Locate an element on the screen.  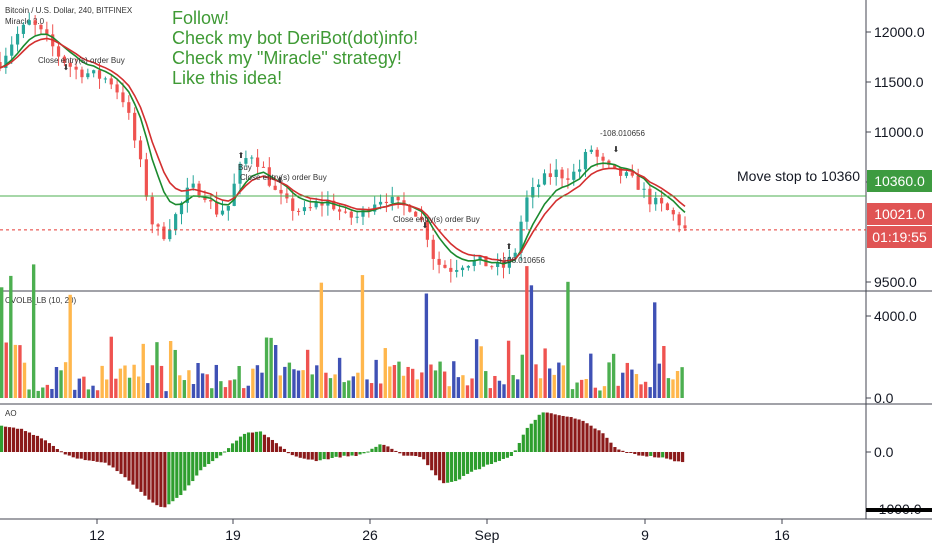
indicator-name: Miracle 3.0 is located at coordinates (25, 21).